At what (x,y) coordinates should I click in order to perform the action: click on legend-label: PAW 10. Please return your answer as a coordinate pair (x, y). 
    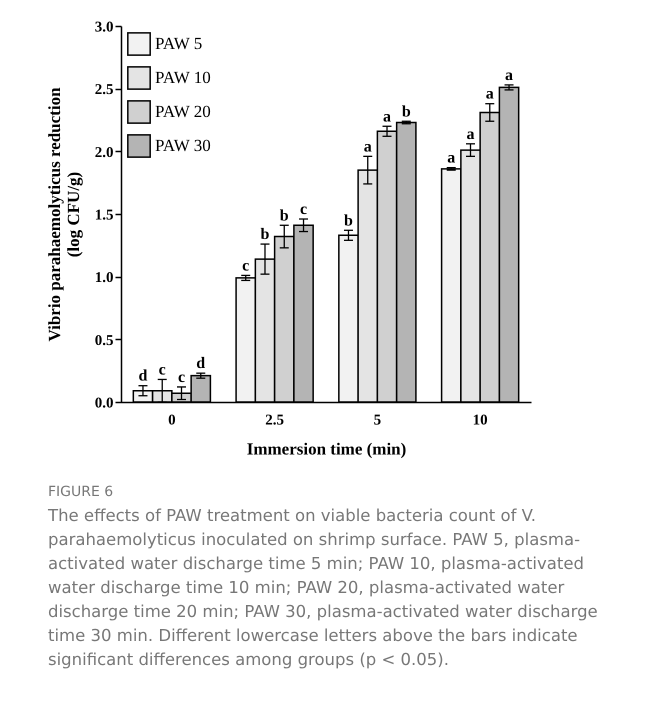
    Looking at the image, I should click on (183, 77).